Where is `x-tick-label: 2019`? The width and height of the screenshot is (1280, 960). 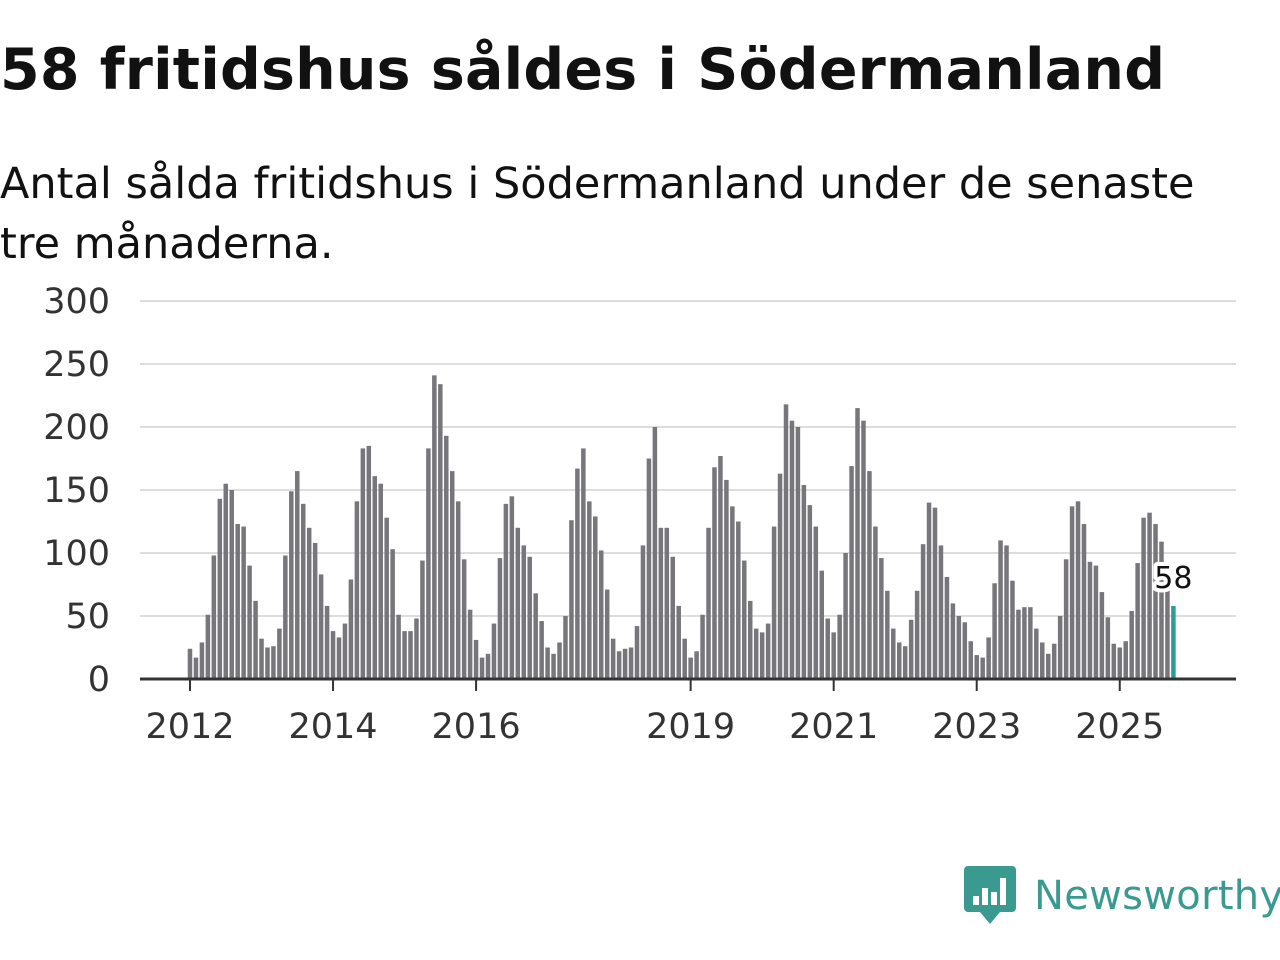
x-tick-label: 2019 is located at coordinates (690, 727).